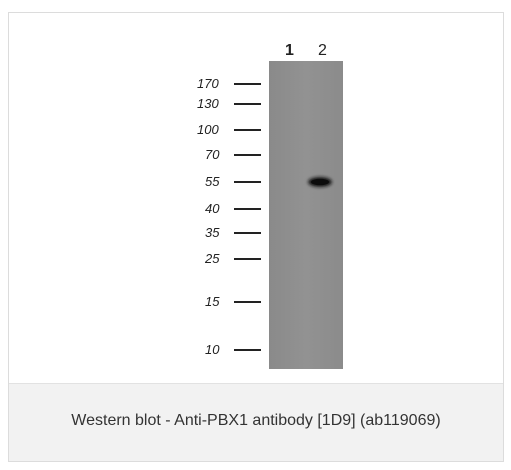 The image size is (511, 470). What do you see at coordinates (208, 83) in the screenshot?
I see `marker-label-170: 170` at bounding box center [208, 83].